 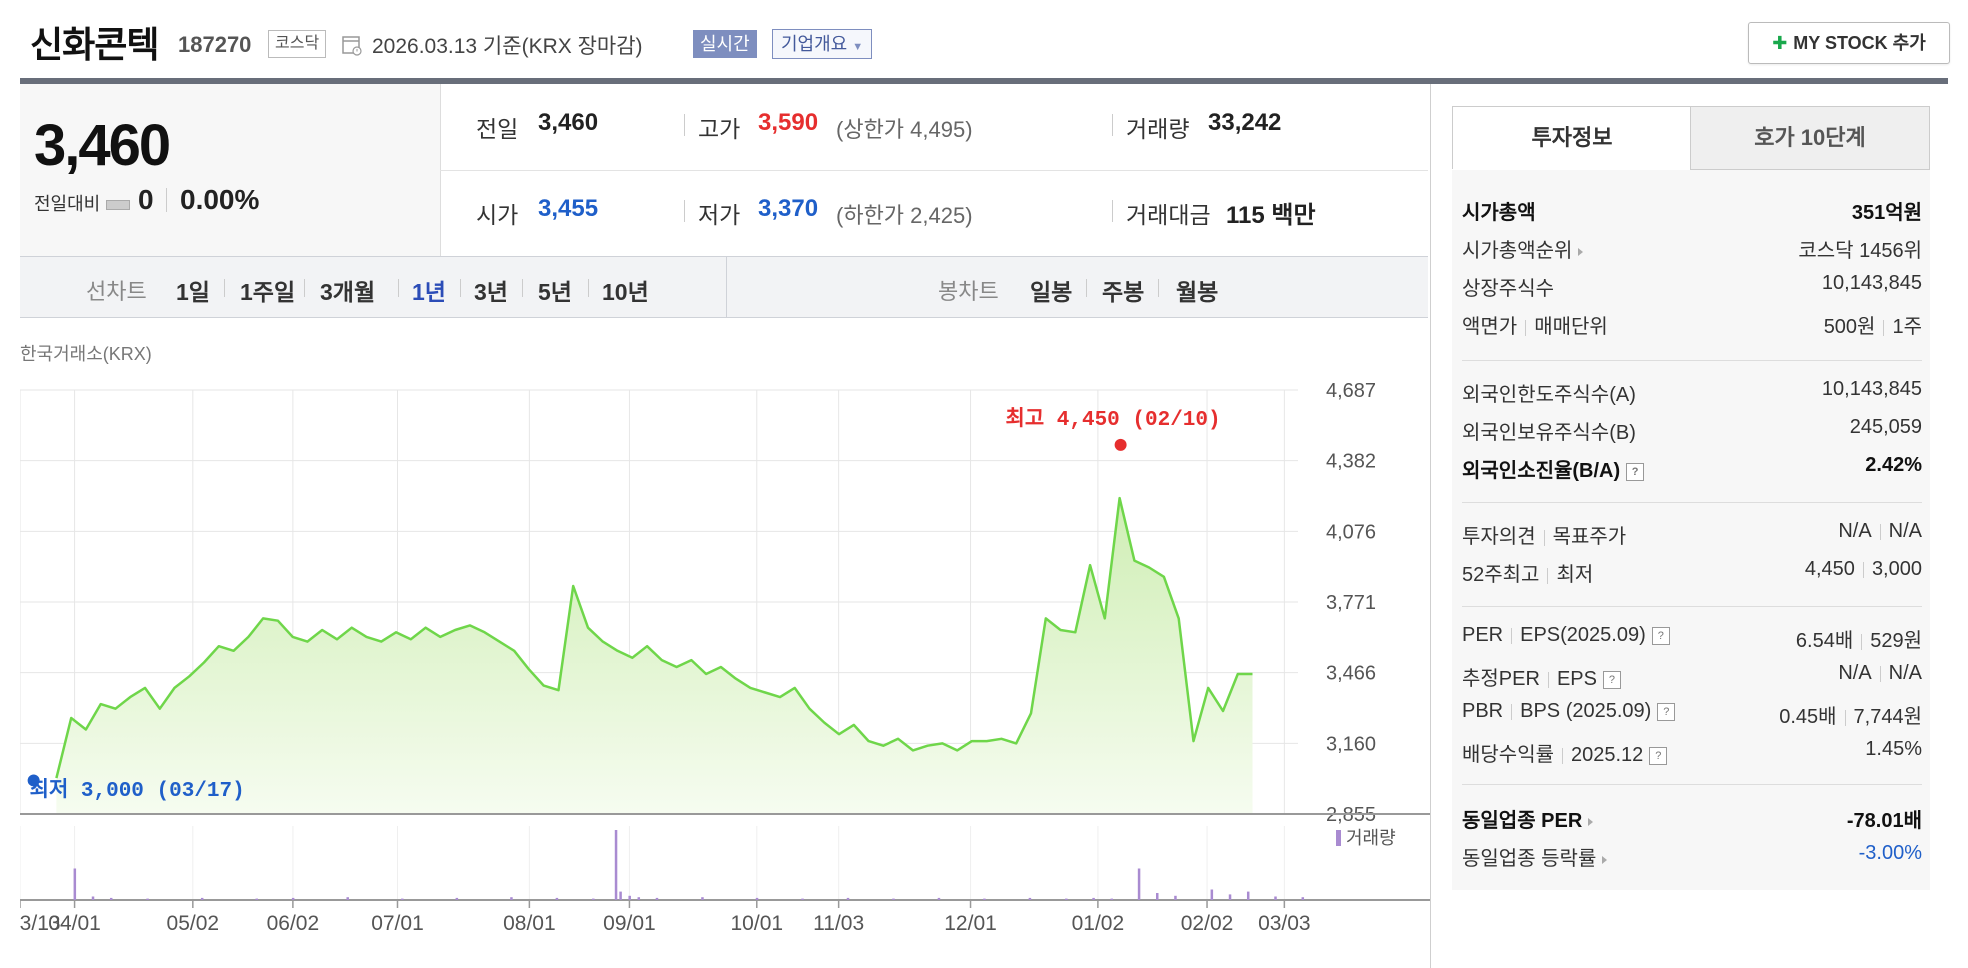 I want to click on period-1w: 1주일, so click(x=268, y=292).